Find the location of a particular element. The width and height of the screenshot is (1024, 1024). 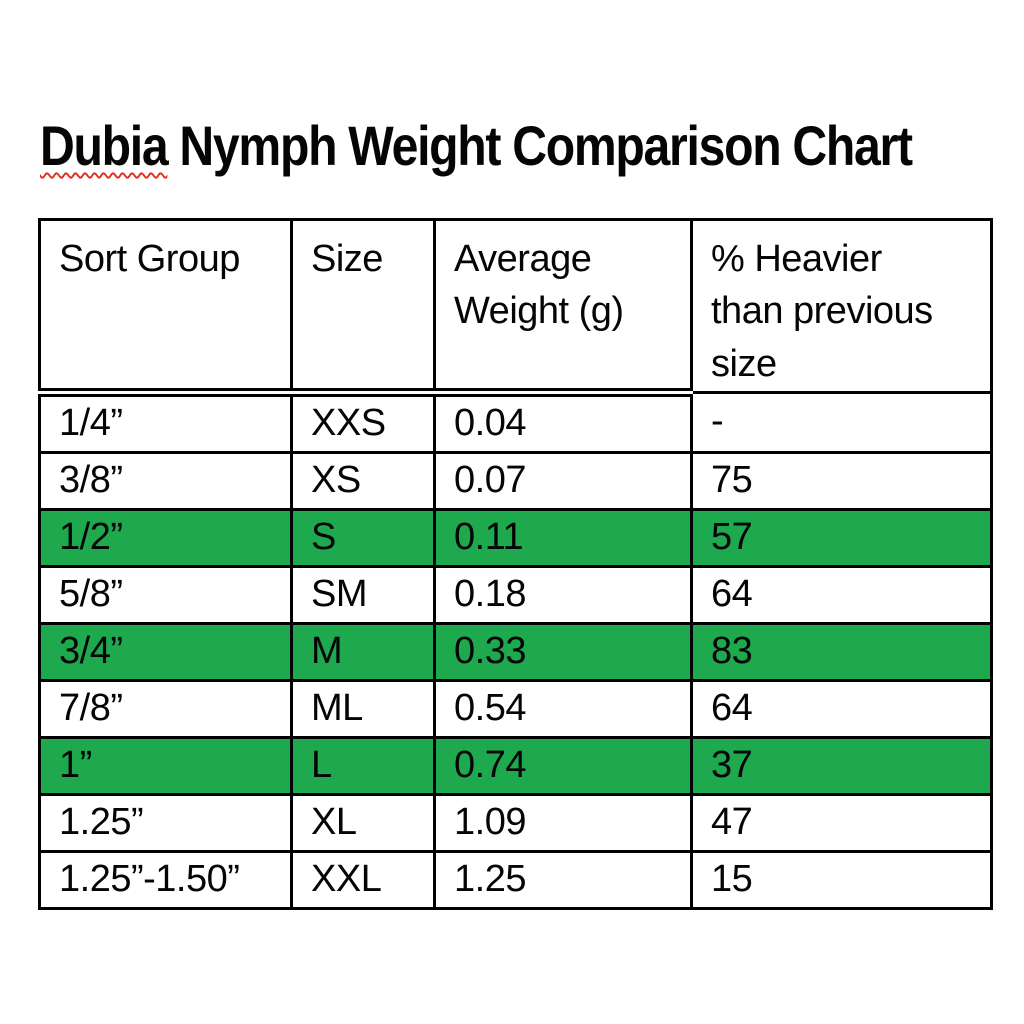

table-row: 3/8” XS 0.07 75 is located at coordinates (515, 481).